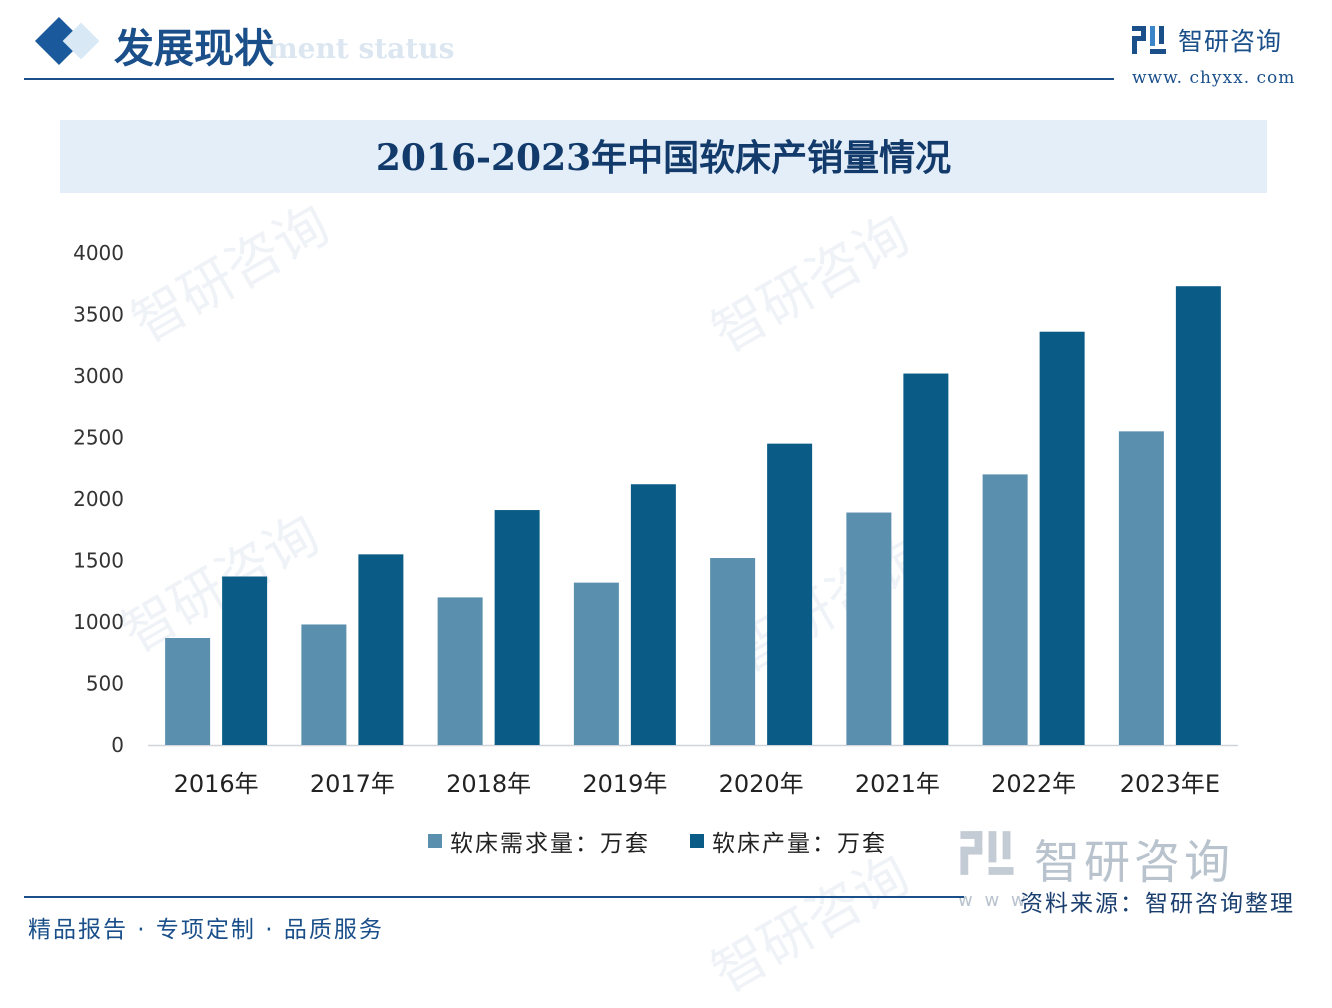 This screenshot has width=1332, height=1008. Describe the element at coordinates (1149, 40) in the screenshot. I see `brand-mark-icon` at that location.